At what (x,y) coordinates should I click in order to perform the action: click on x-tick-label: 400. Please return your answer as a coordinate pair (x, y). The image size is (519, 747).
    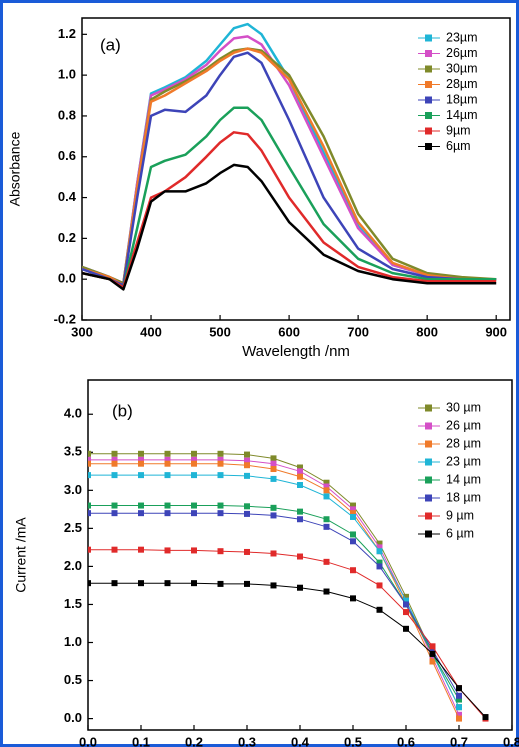
    Looking at the image, I should click on (151, 331).